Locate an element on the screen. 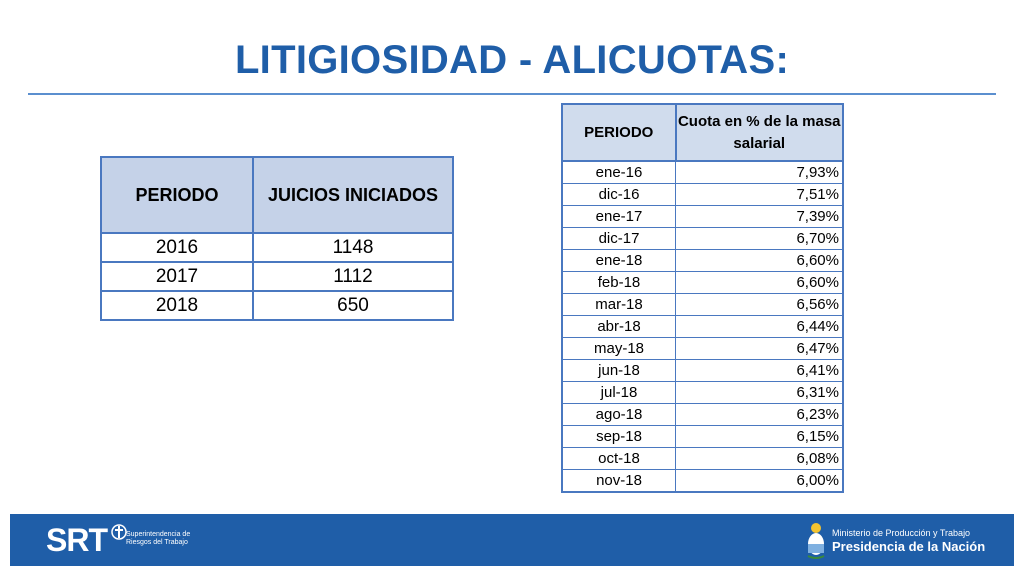 The image size is (1024, 576). table-row: ago-18 6,23% is located at coordinates (702, 414).